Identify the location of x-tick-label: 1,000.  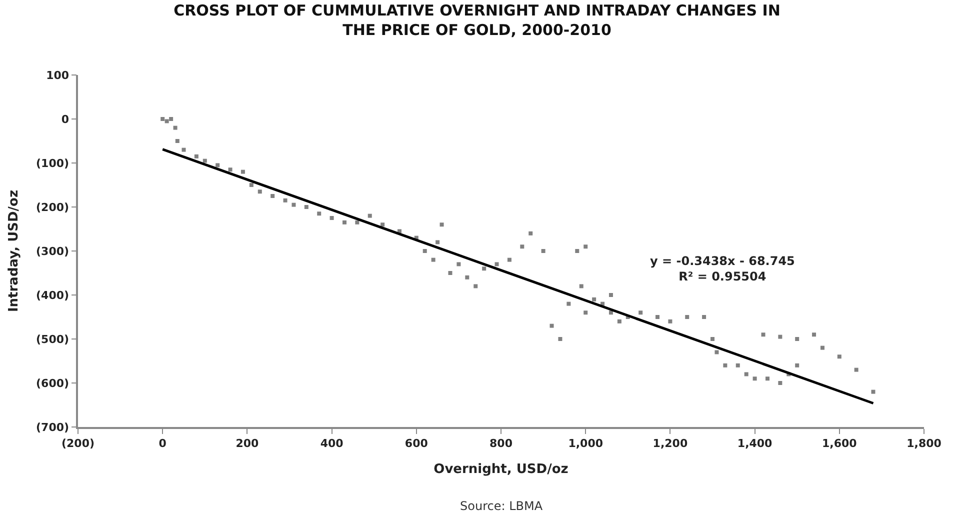
(586, 443).